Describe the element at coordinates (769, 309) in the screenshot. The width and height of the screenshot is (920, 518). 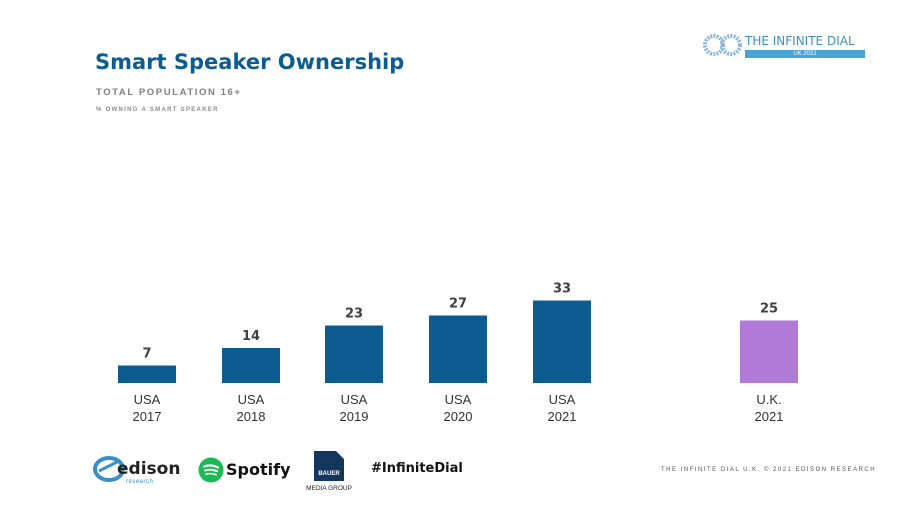
I see `data-label: 25` at that location.